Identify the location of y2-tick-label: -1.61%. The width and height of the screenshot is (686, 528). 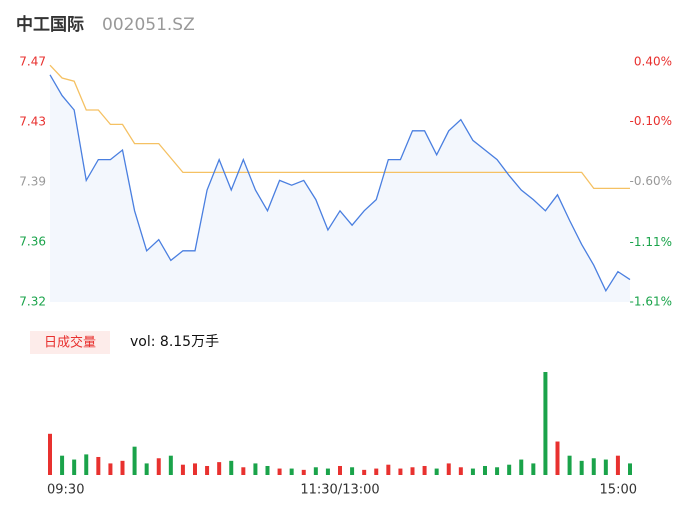
(651, 302).